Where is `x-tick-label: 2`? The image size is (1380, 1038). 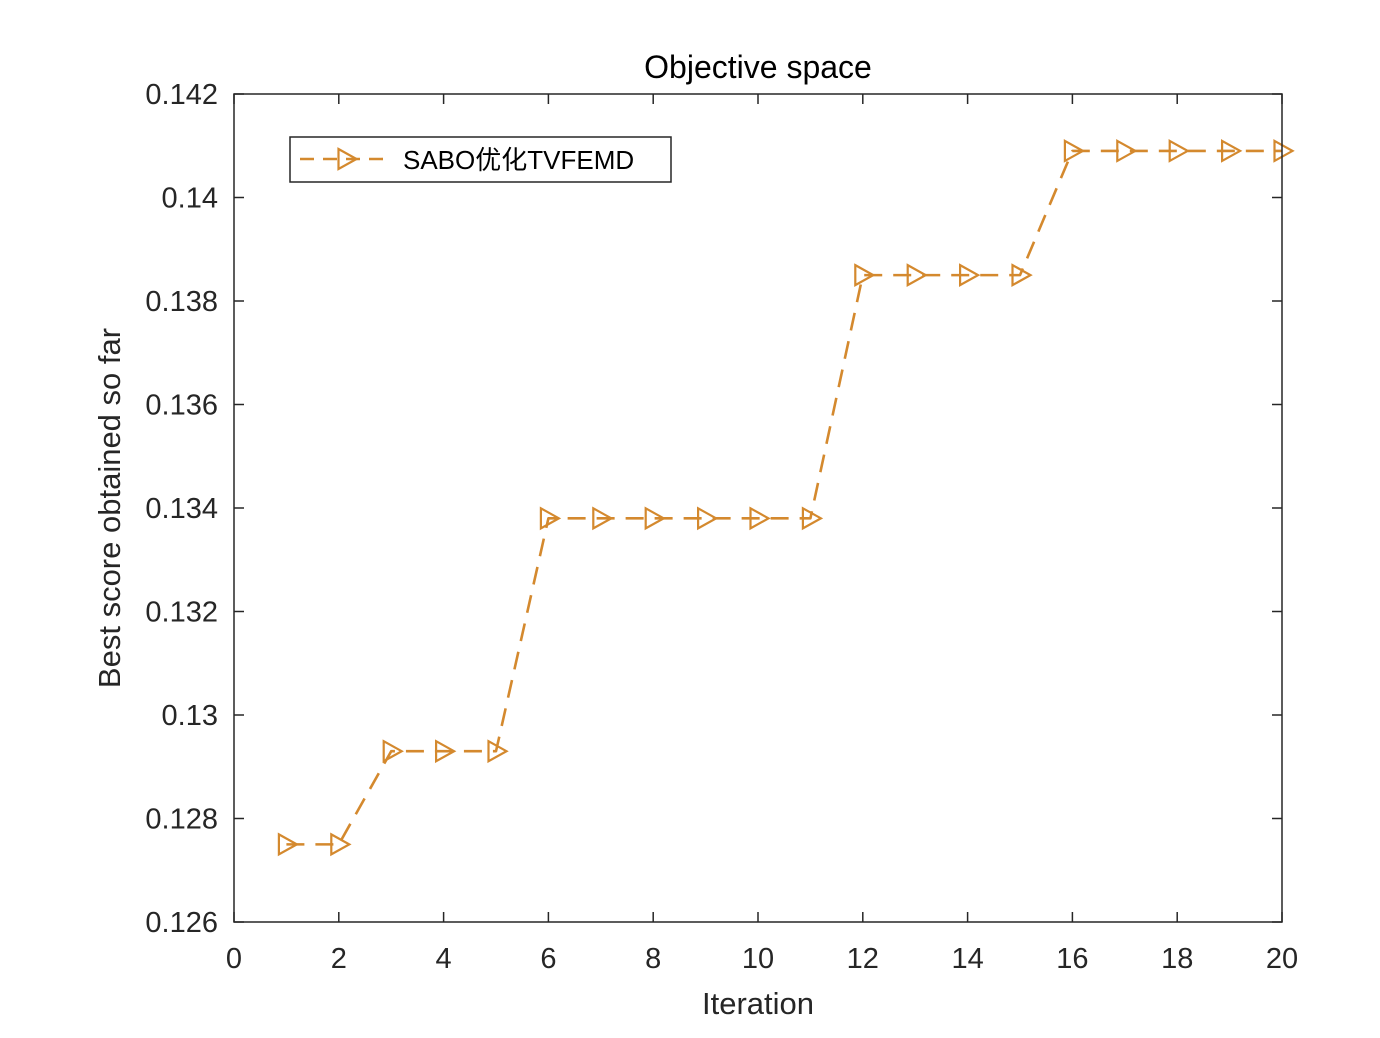 x-tick-label: 2 is located at coordinates (339, 959).